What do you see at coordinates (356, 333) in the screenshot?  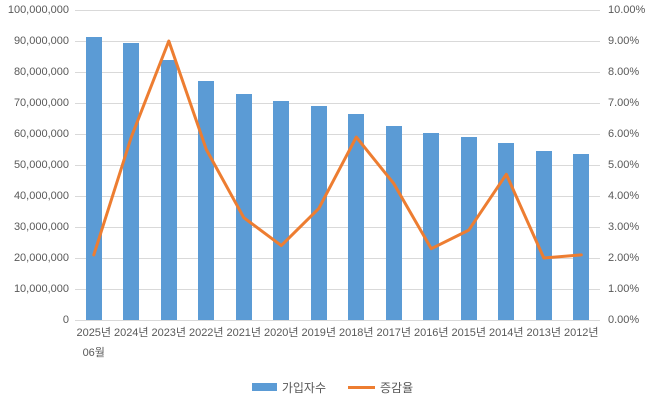 I see `x-axis-tick-label: 2018년` at bounding box center [356, 333].